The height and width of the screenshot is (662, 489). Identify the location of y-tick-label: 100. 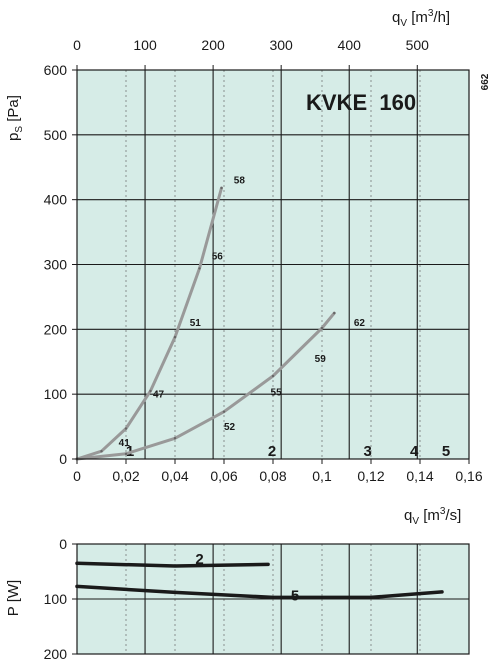
(56, 394).